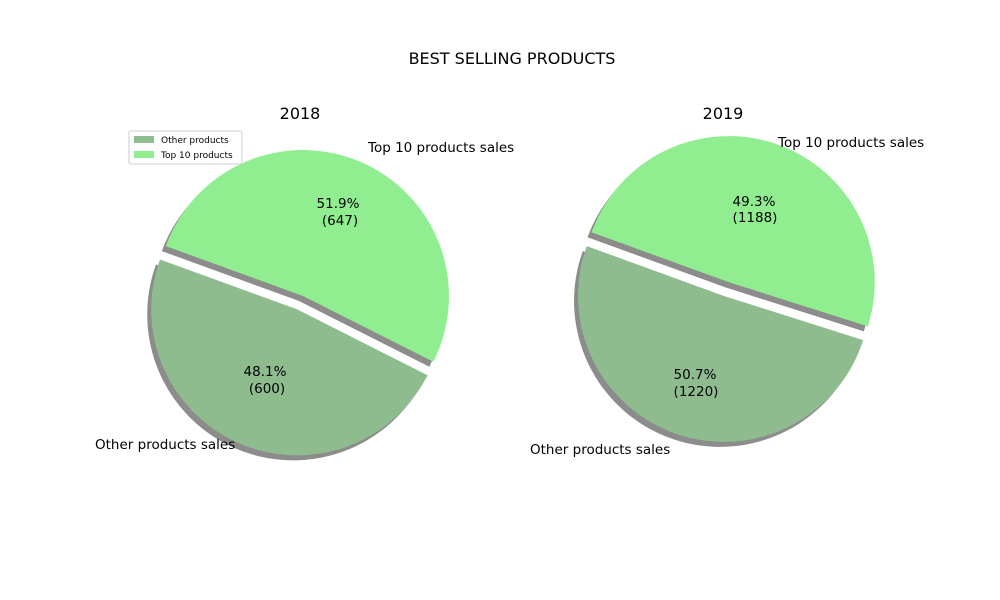  What do you see at coordinates (754, 202) in the screenshot?
I see `percent-label: 49.3%` at bounding box center [754, 202].